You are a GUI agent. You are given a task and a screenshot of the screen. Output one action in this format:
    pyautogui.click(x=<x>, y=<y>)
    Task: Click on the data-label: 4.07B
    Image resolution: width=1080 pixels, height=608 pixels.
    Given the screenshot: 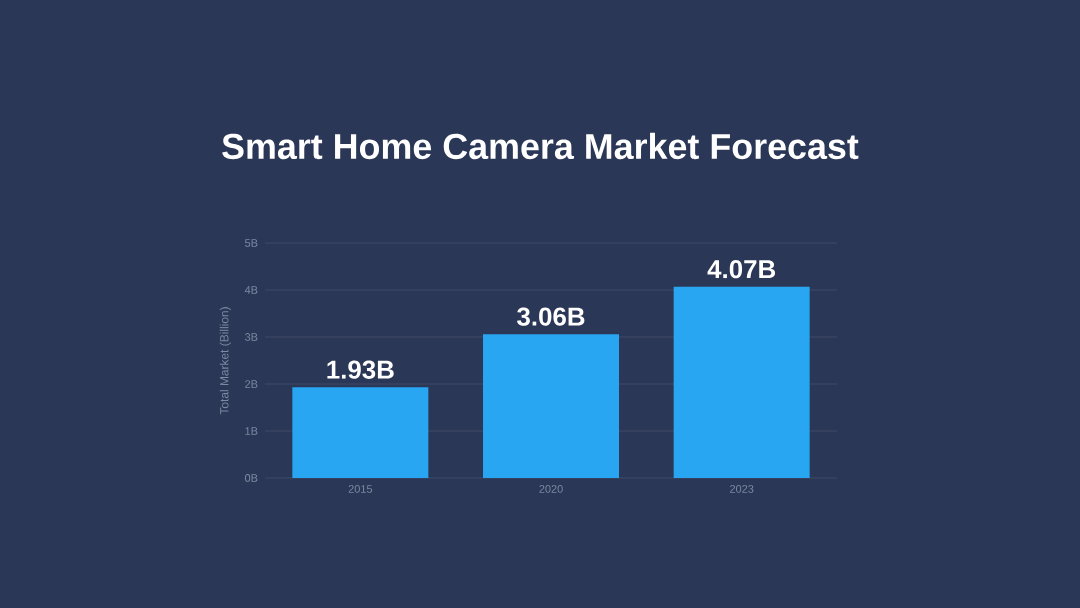 What is the action you would take?
    pyautogui.click(x=741, y=269)
    